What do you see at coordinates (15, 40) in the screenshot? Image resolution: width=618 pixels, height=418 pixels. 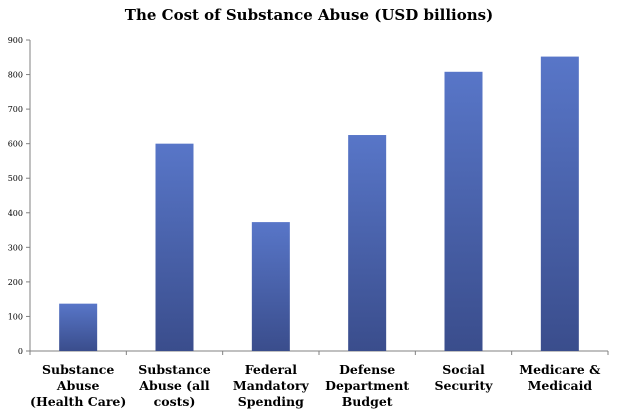 I see `y-tick-label: 900` at bounding box center [15, 40].